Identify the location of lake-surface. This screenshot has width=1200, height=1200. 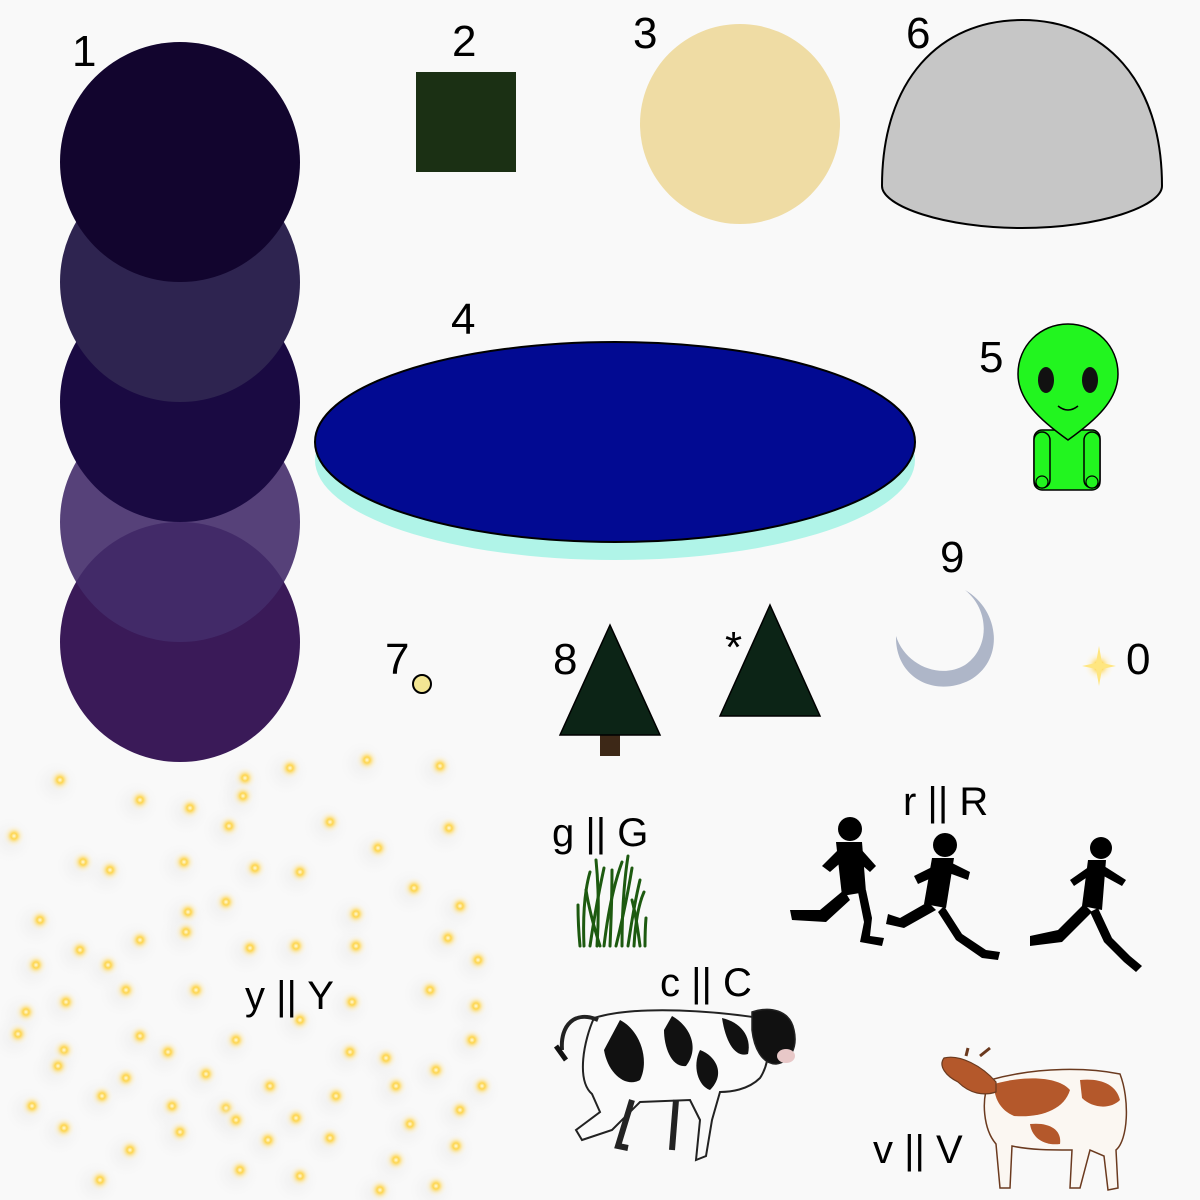
(615, 442).